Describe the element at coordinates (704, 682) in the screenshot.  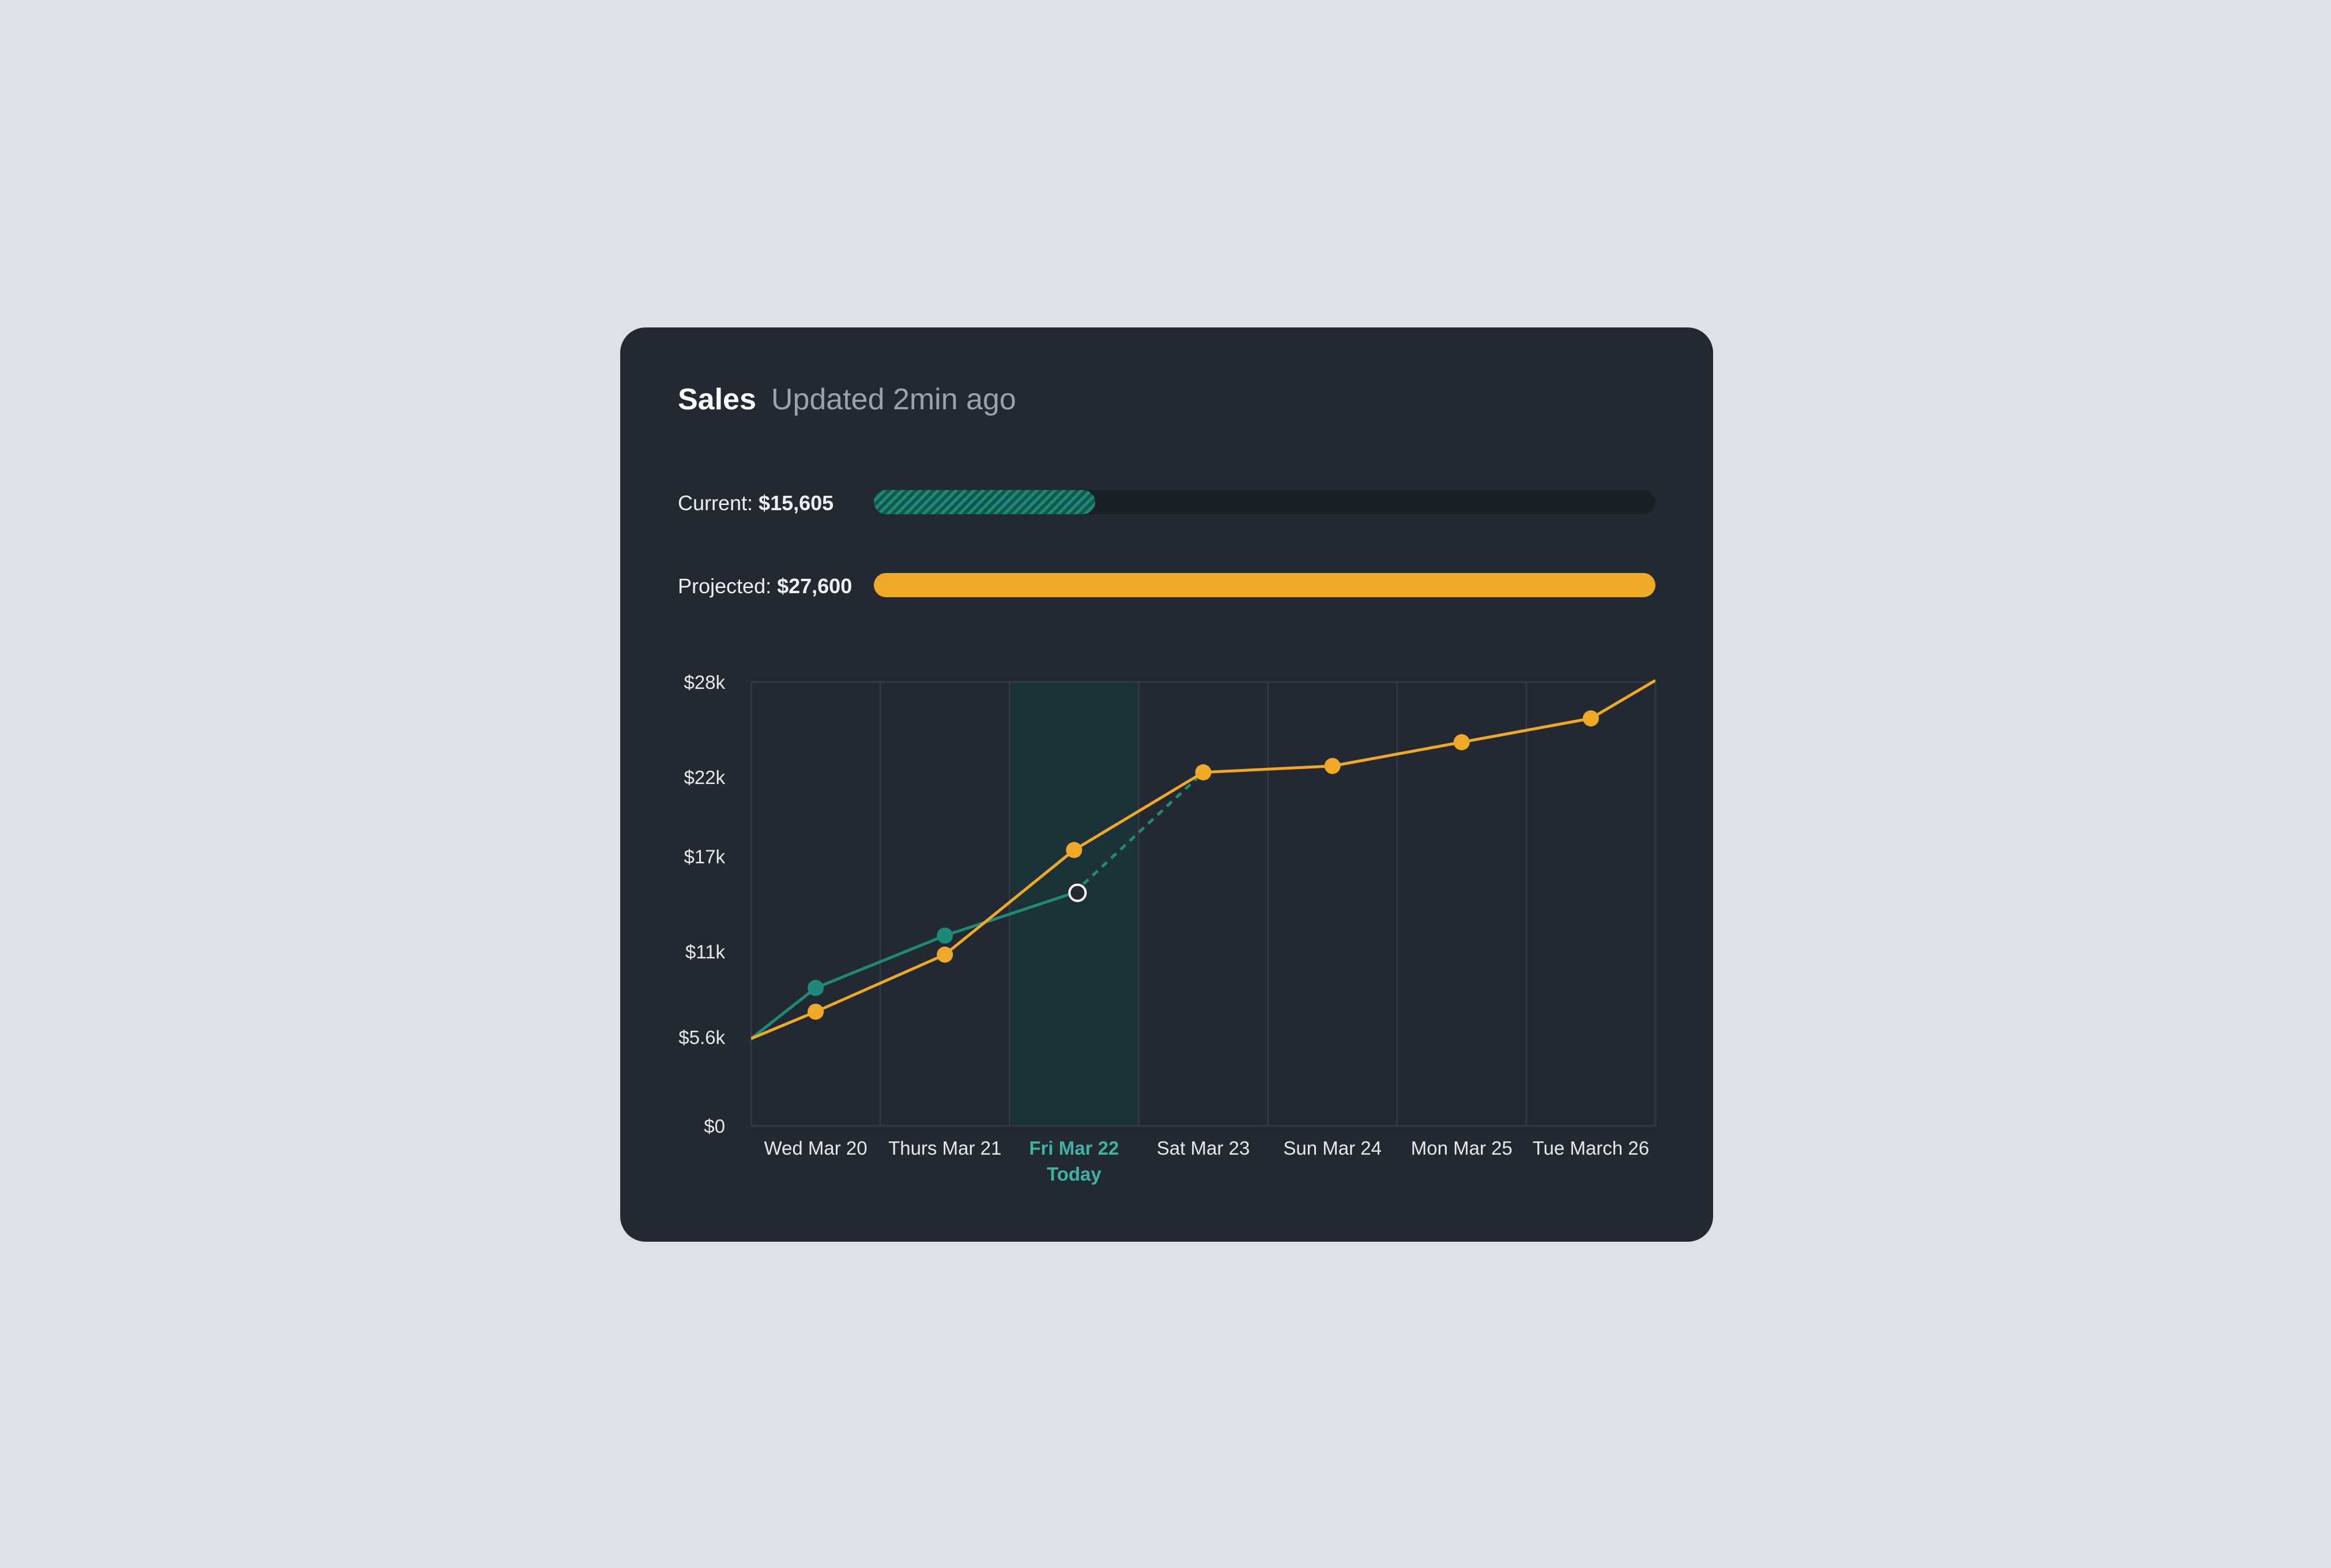
I see `y-tick-label: $28k` at that location.